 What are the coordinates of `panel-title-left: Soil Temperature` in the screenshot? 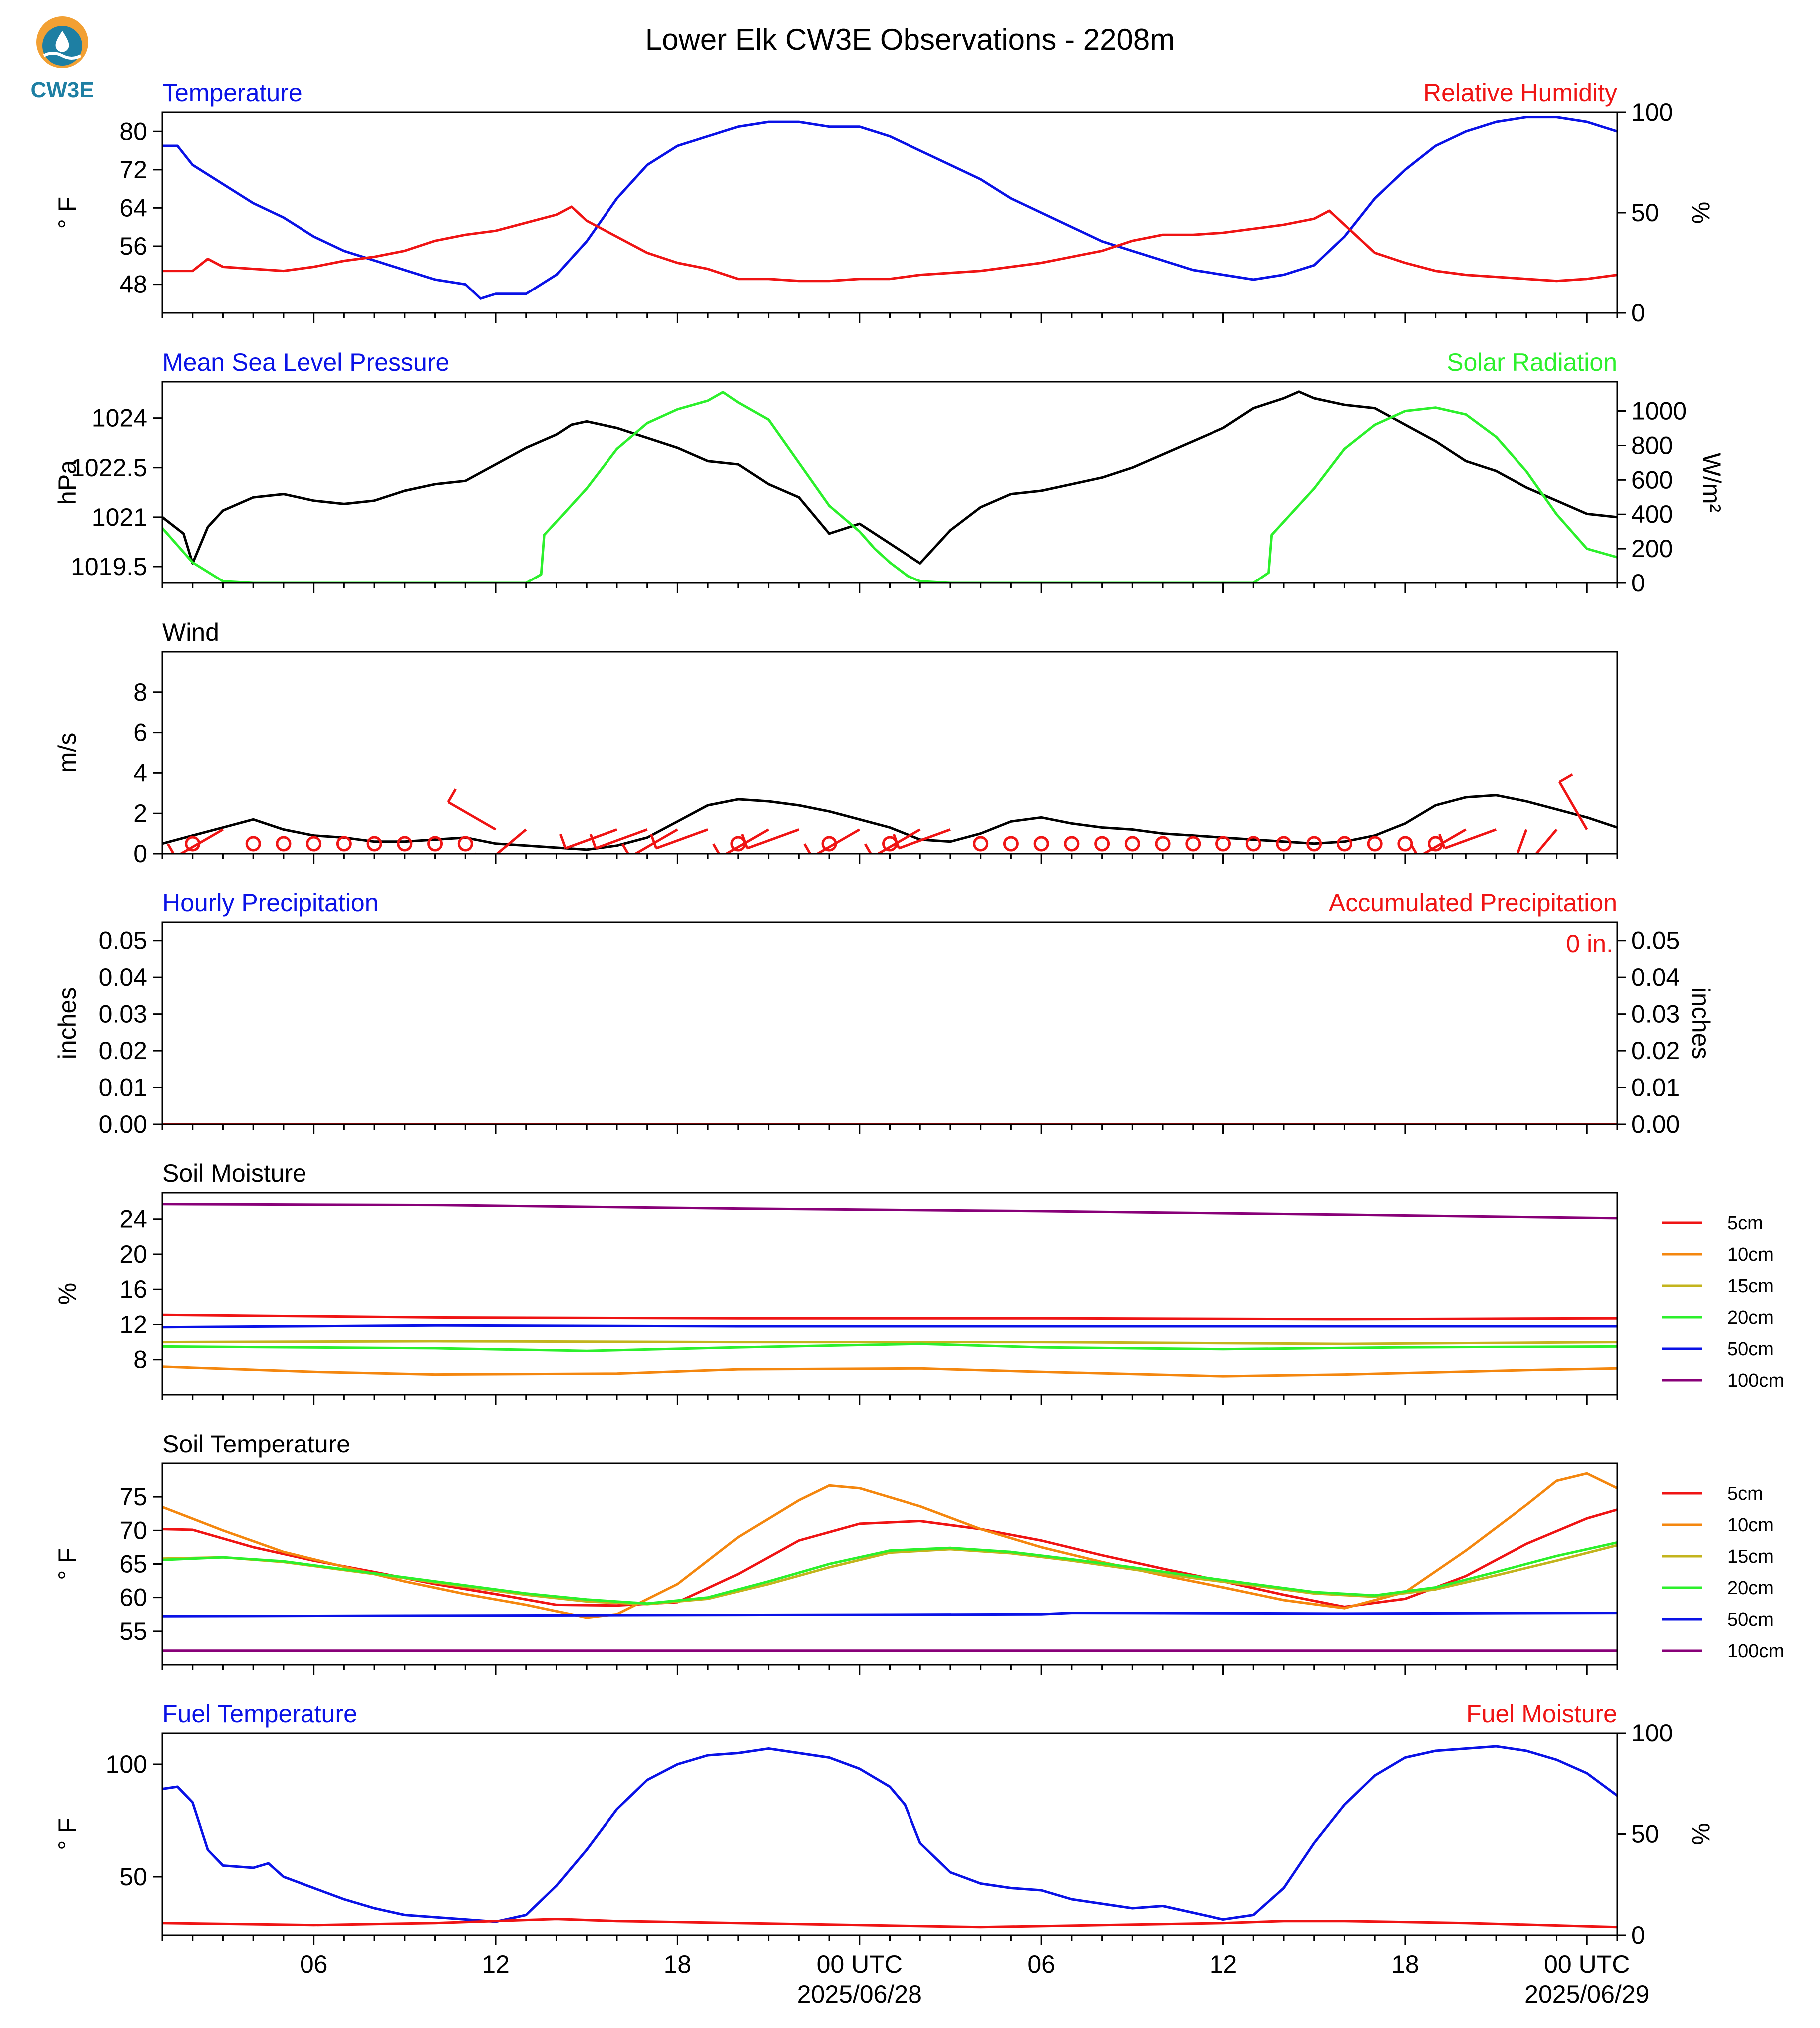 It's located at (256, 1444).